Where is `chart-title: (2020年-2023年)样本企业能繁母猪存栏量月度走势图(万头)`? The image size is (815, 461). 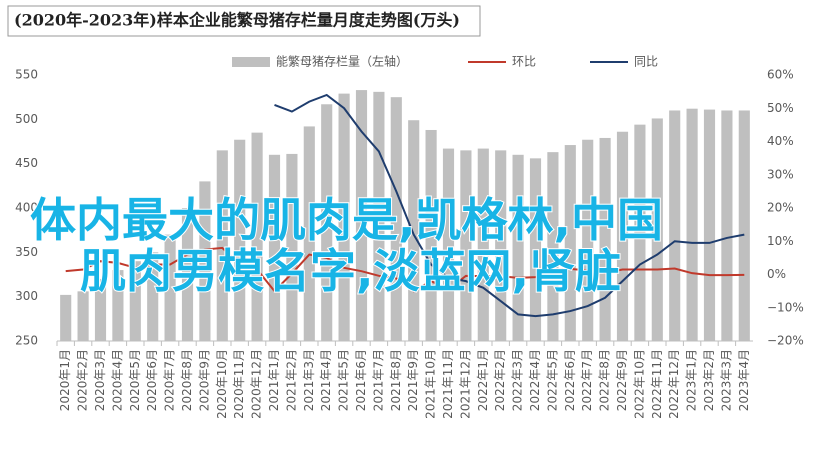 chart-title: (2020年-2023年)样本企业能繁母猪存栏量月度走势图(万头) is located at coordinates (237, 20).